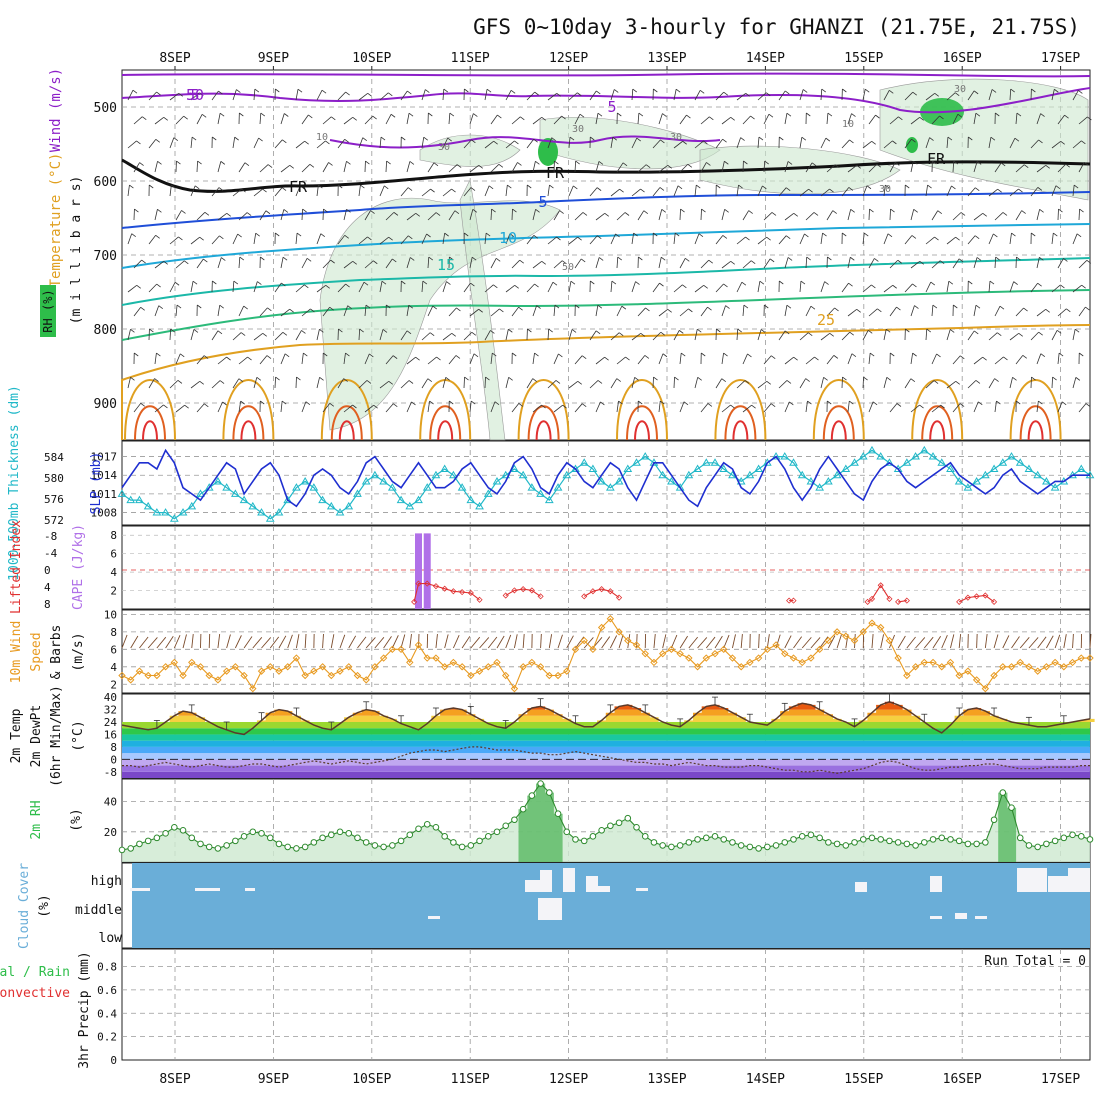 The height and width of the screenshot is (1104, 1100). What do you see at coordinates (962, 58) in the screenshot?
I see `date-label-top: 16SEP` at bounding box center [962, 58].